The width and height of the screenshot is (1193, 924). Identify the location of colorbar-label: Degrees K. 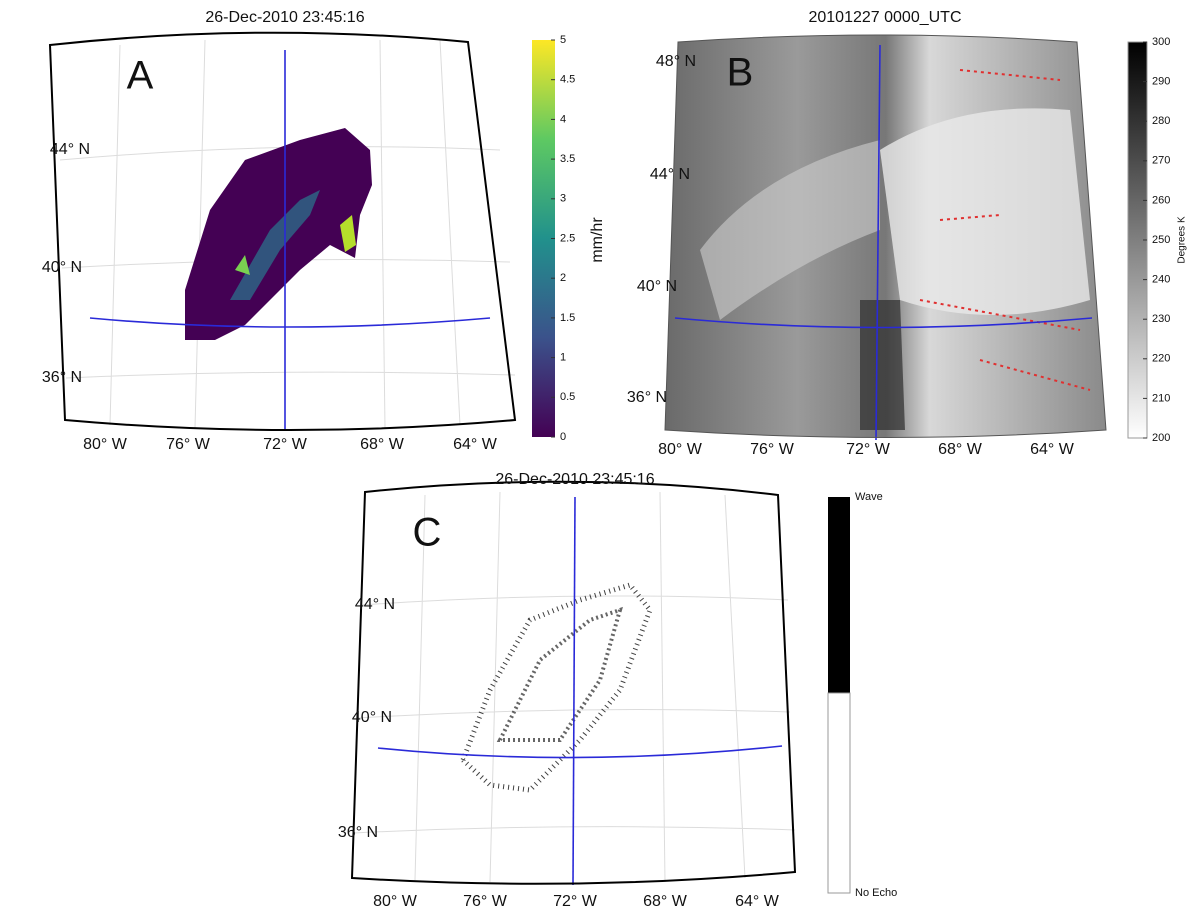
(1182, 240).